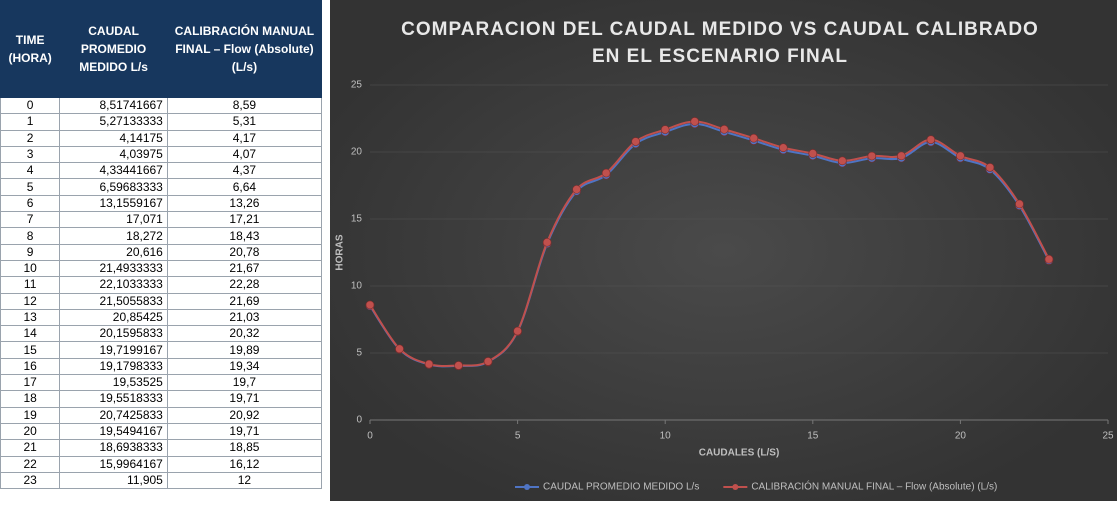 The image size is (1117, 506). I want to click on table-cell: 18,43, so click(244, 236).